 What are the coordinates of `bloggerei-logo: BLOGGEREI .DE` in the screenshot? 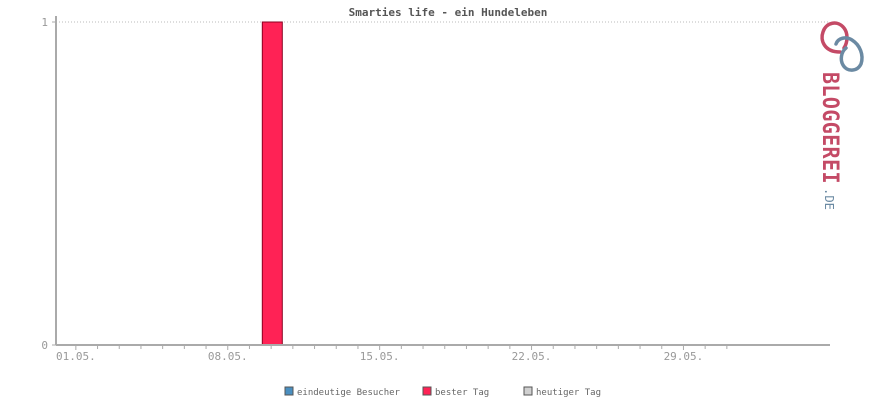 It's located at (840, 115).